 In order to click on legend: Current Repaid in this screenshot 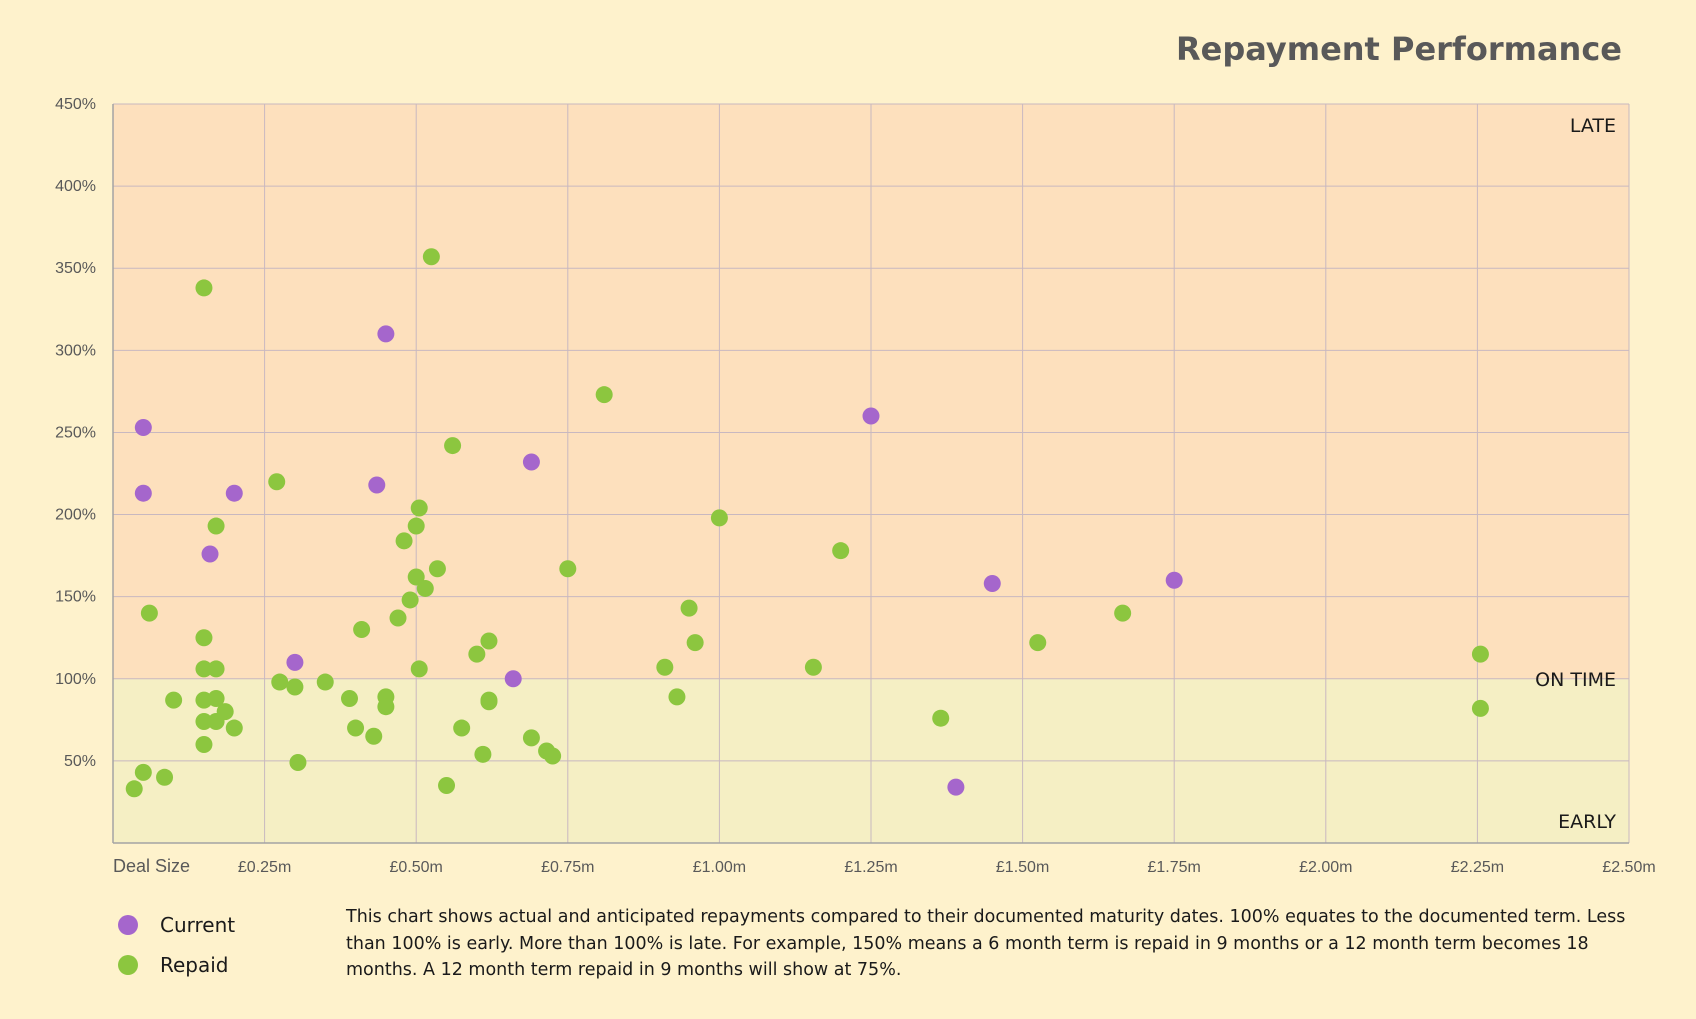, I will do `click(176, 945)`.